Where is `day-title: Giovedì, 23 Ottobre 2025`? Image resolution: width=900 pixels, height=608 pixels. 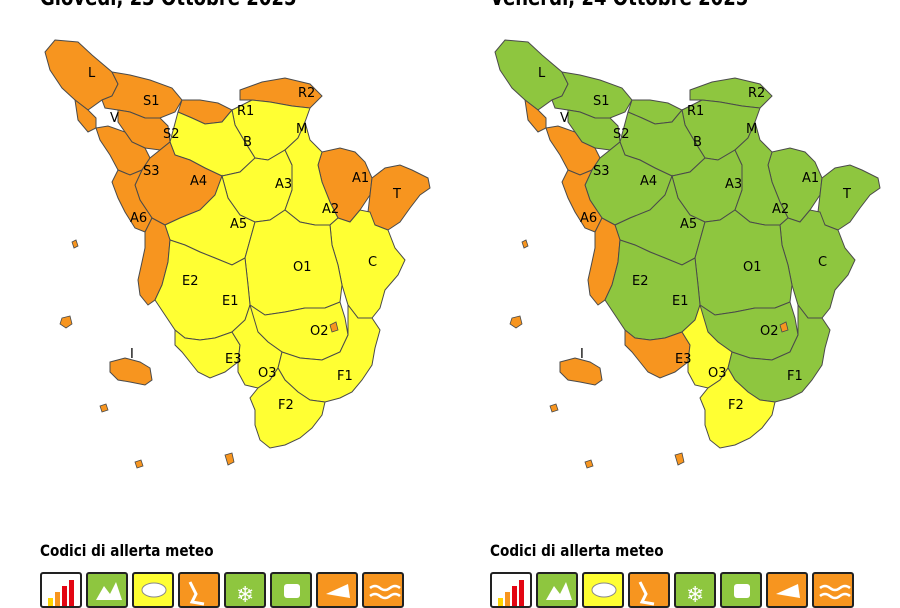
day-title: Giovedì, 23 Ottobre 2025 is located at coordinates (168, 5).